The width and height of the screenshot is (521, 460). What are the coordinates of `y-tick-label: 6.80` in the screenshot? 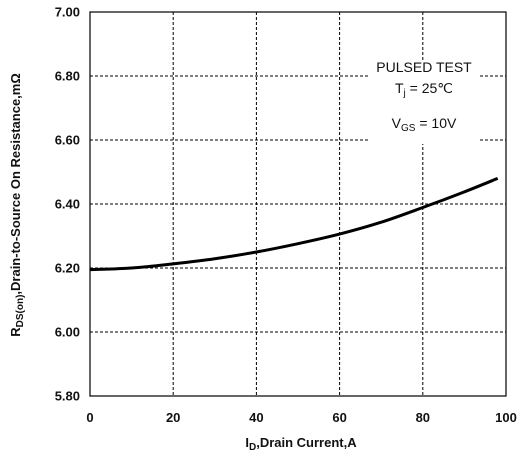 It's located at (67, 76).